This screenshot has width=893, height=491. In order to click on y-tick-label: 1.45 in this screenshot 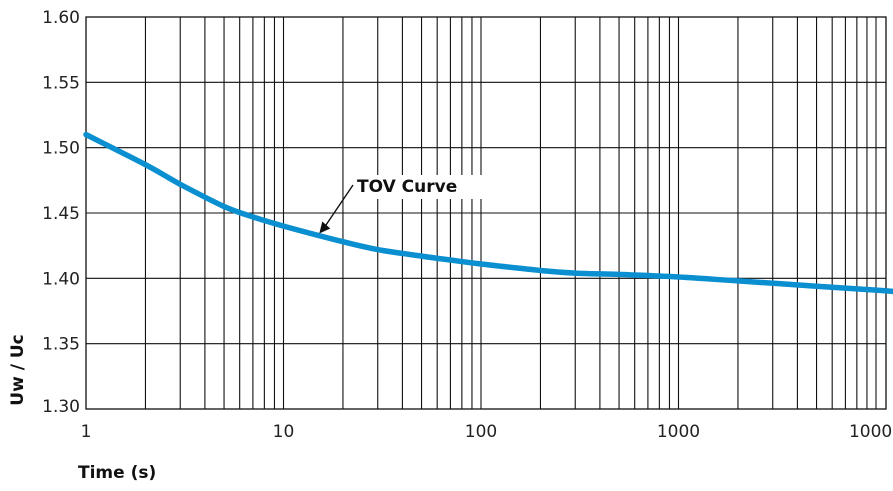, I will do `click(61, 214)`.